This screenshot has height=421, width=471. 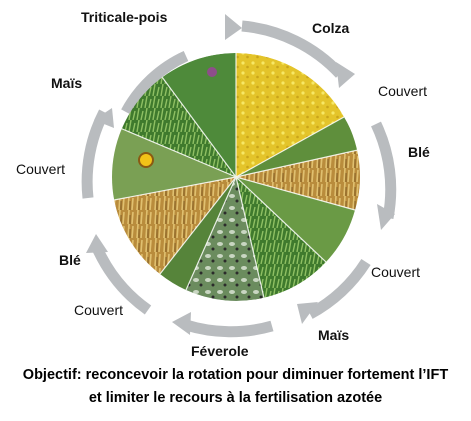 What do you see at coordinates (199, 115) in the screenshot?
I see `triticale-pea-crop-photo` at bounding box center [199, 115].